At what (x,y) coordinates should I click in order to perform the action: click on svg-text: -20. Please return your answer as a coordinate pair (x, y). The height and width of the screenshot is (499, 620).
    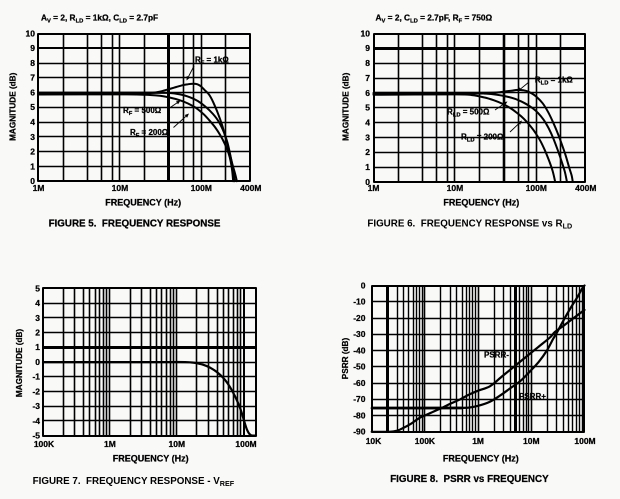
    Looking at the image, I should click on (359, 318).